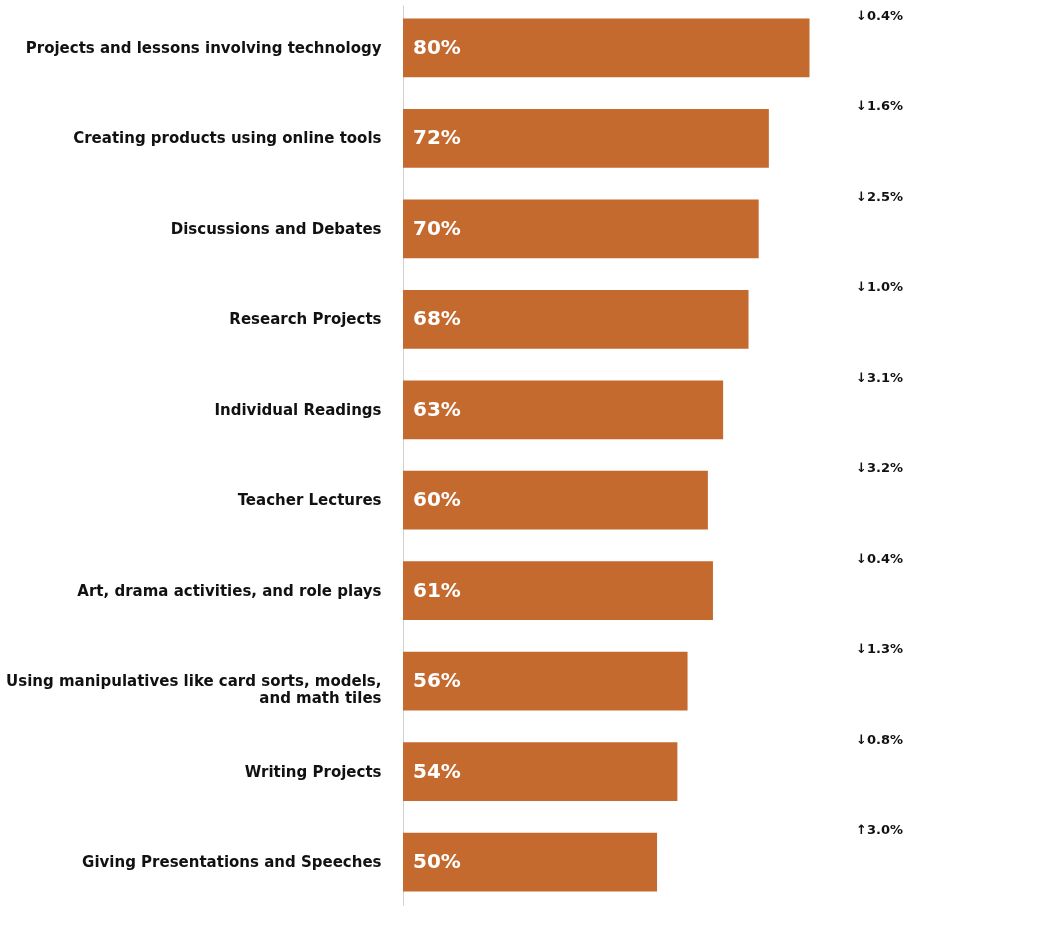 This screenshot has width=1042, height=925. What do you see at coordinates (879, 106) in the screenshot?
I see `text: ↓1.6%` at bounding box center [879, 106].